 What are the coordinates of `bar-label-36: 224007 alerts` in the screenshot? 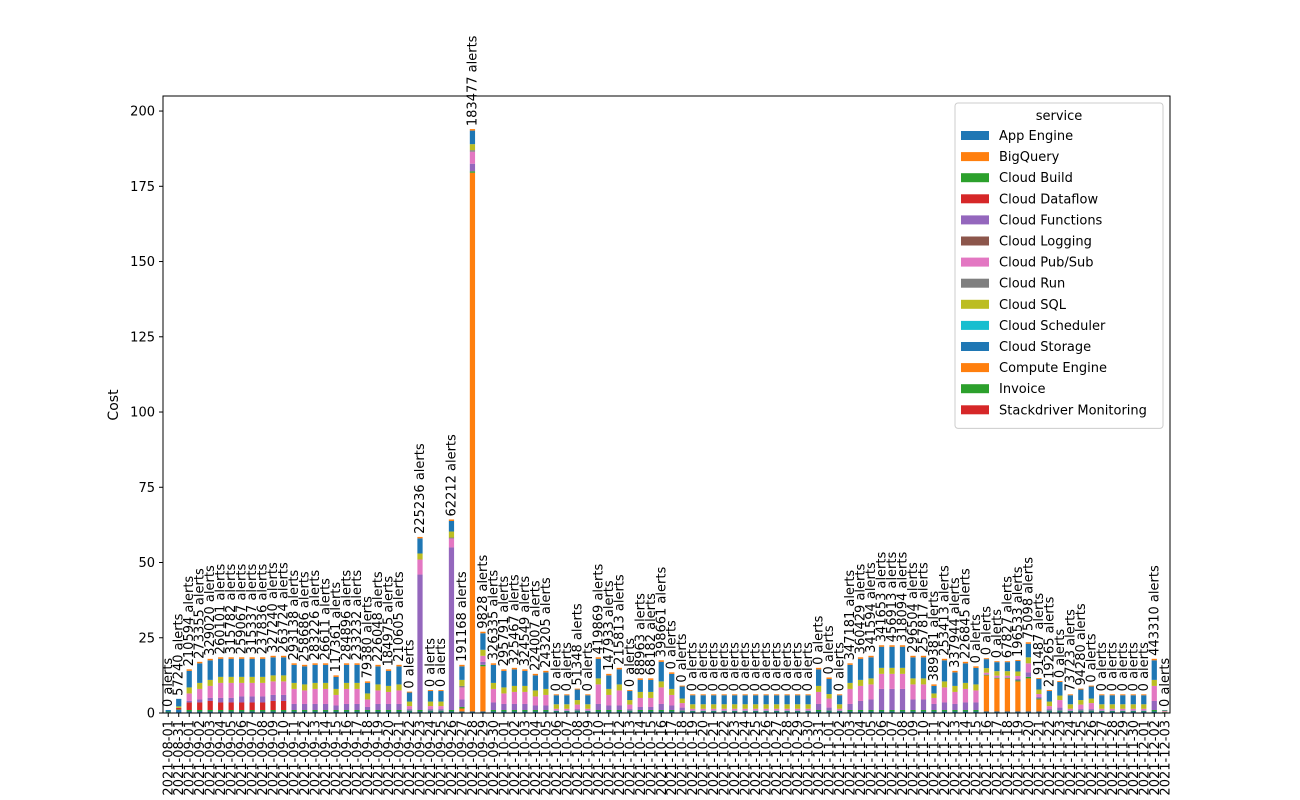 It's located at (535, 625).